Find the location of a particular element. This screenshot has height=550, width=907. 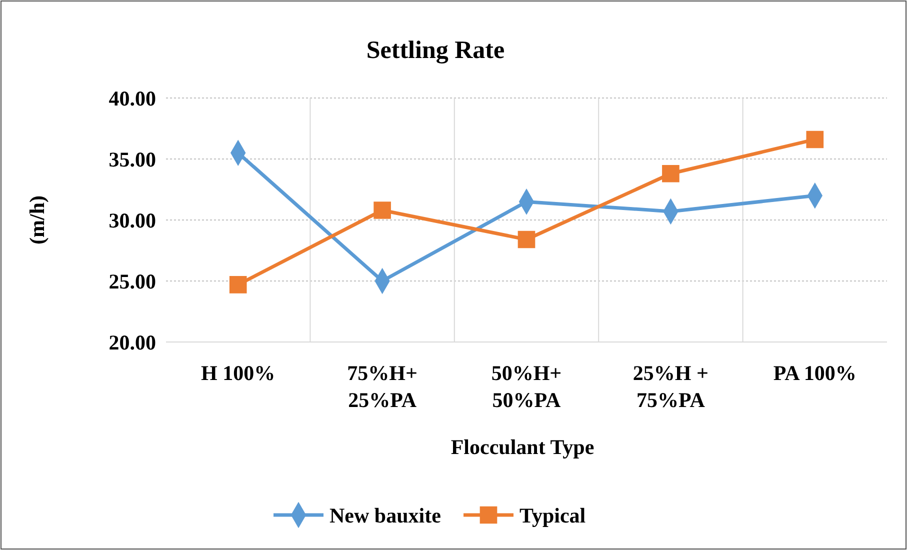

x-tick-label: 75%H+ 25%PA is located at coordinates (382, 386).